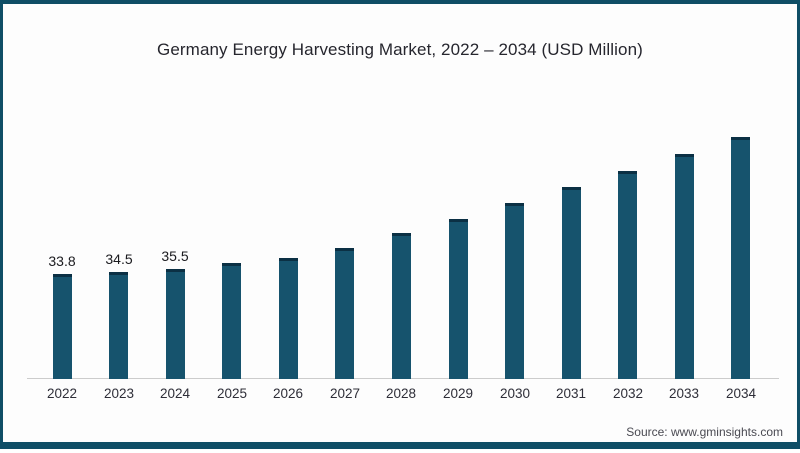 The height and width of the screenshot is (453, 800). What do you see at coordinates (740, 258) in the screenshot?
I see `bar-2034` at bounding box center [740, 258].